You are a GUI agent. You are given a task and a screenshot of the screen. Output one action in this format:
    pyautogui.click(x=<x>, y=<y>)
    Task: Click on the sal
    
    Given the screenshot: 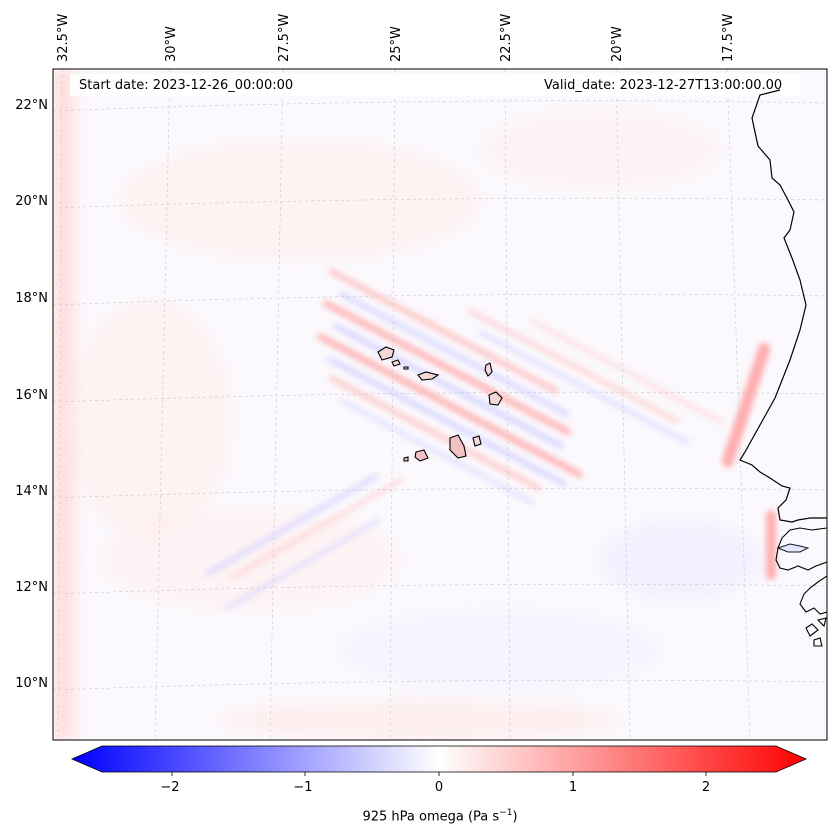 What is the action you would take?
    pyautogui.click(x=488, y=369)
    